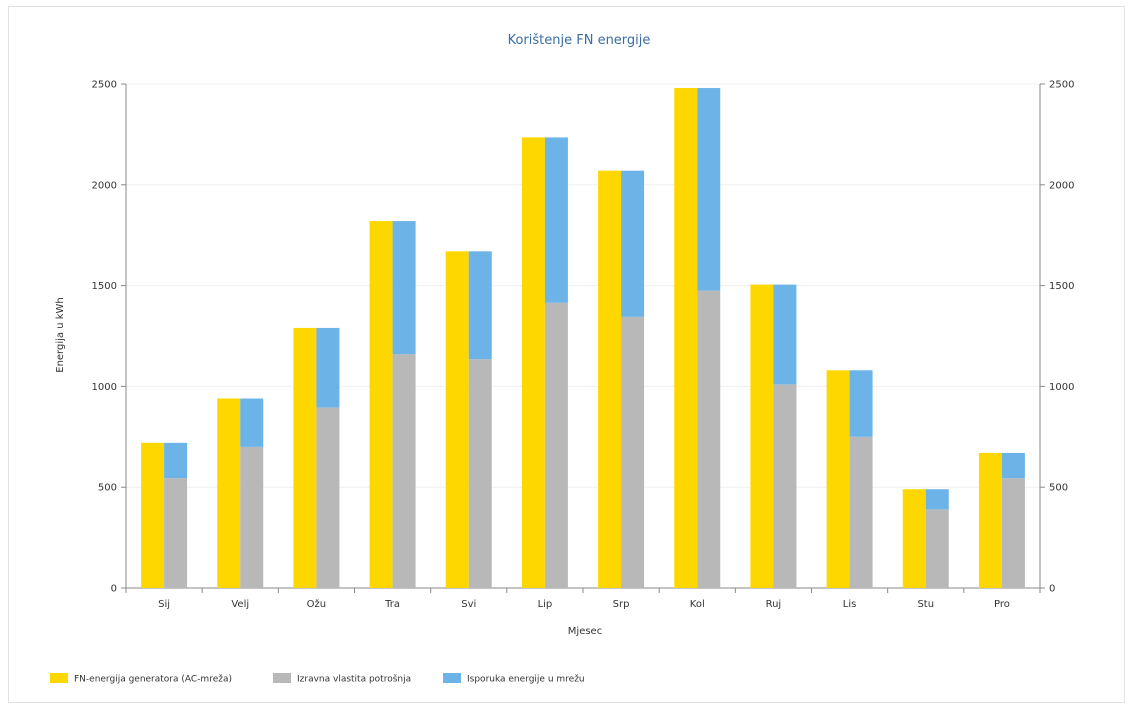 This screenshot has height=709, width=1131. I want to click on y-axis-right-ticks: 0 500 1000 1500 2000 2500, so click(1057, 337).